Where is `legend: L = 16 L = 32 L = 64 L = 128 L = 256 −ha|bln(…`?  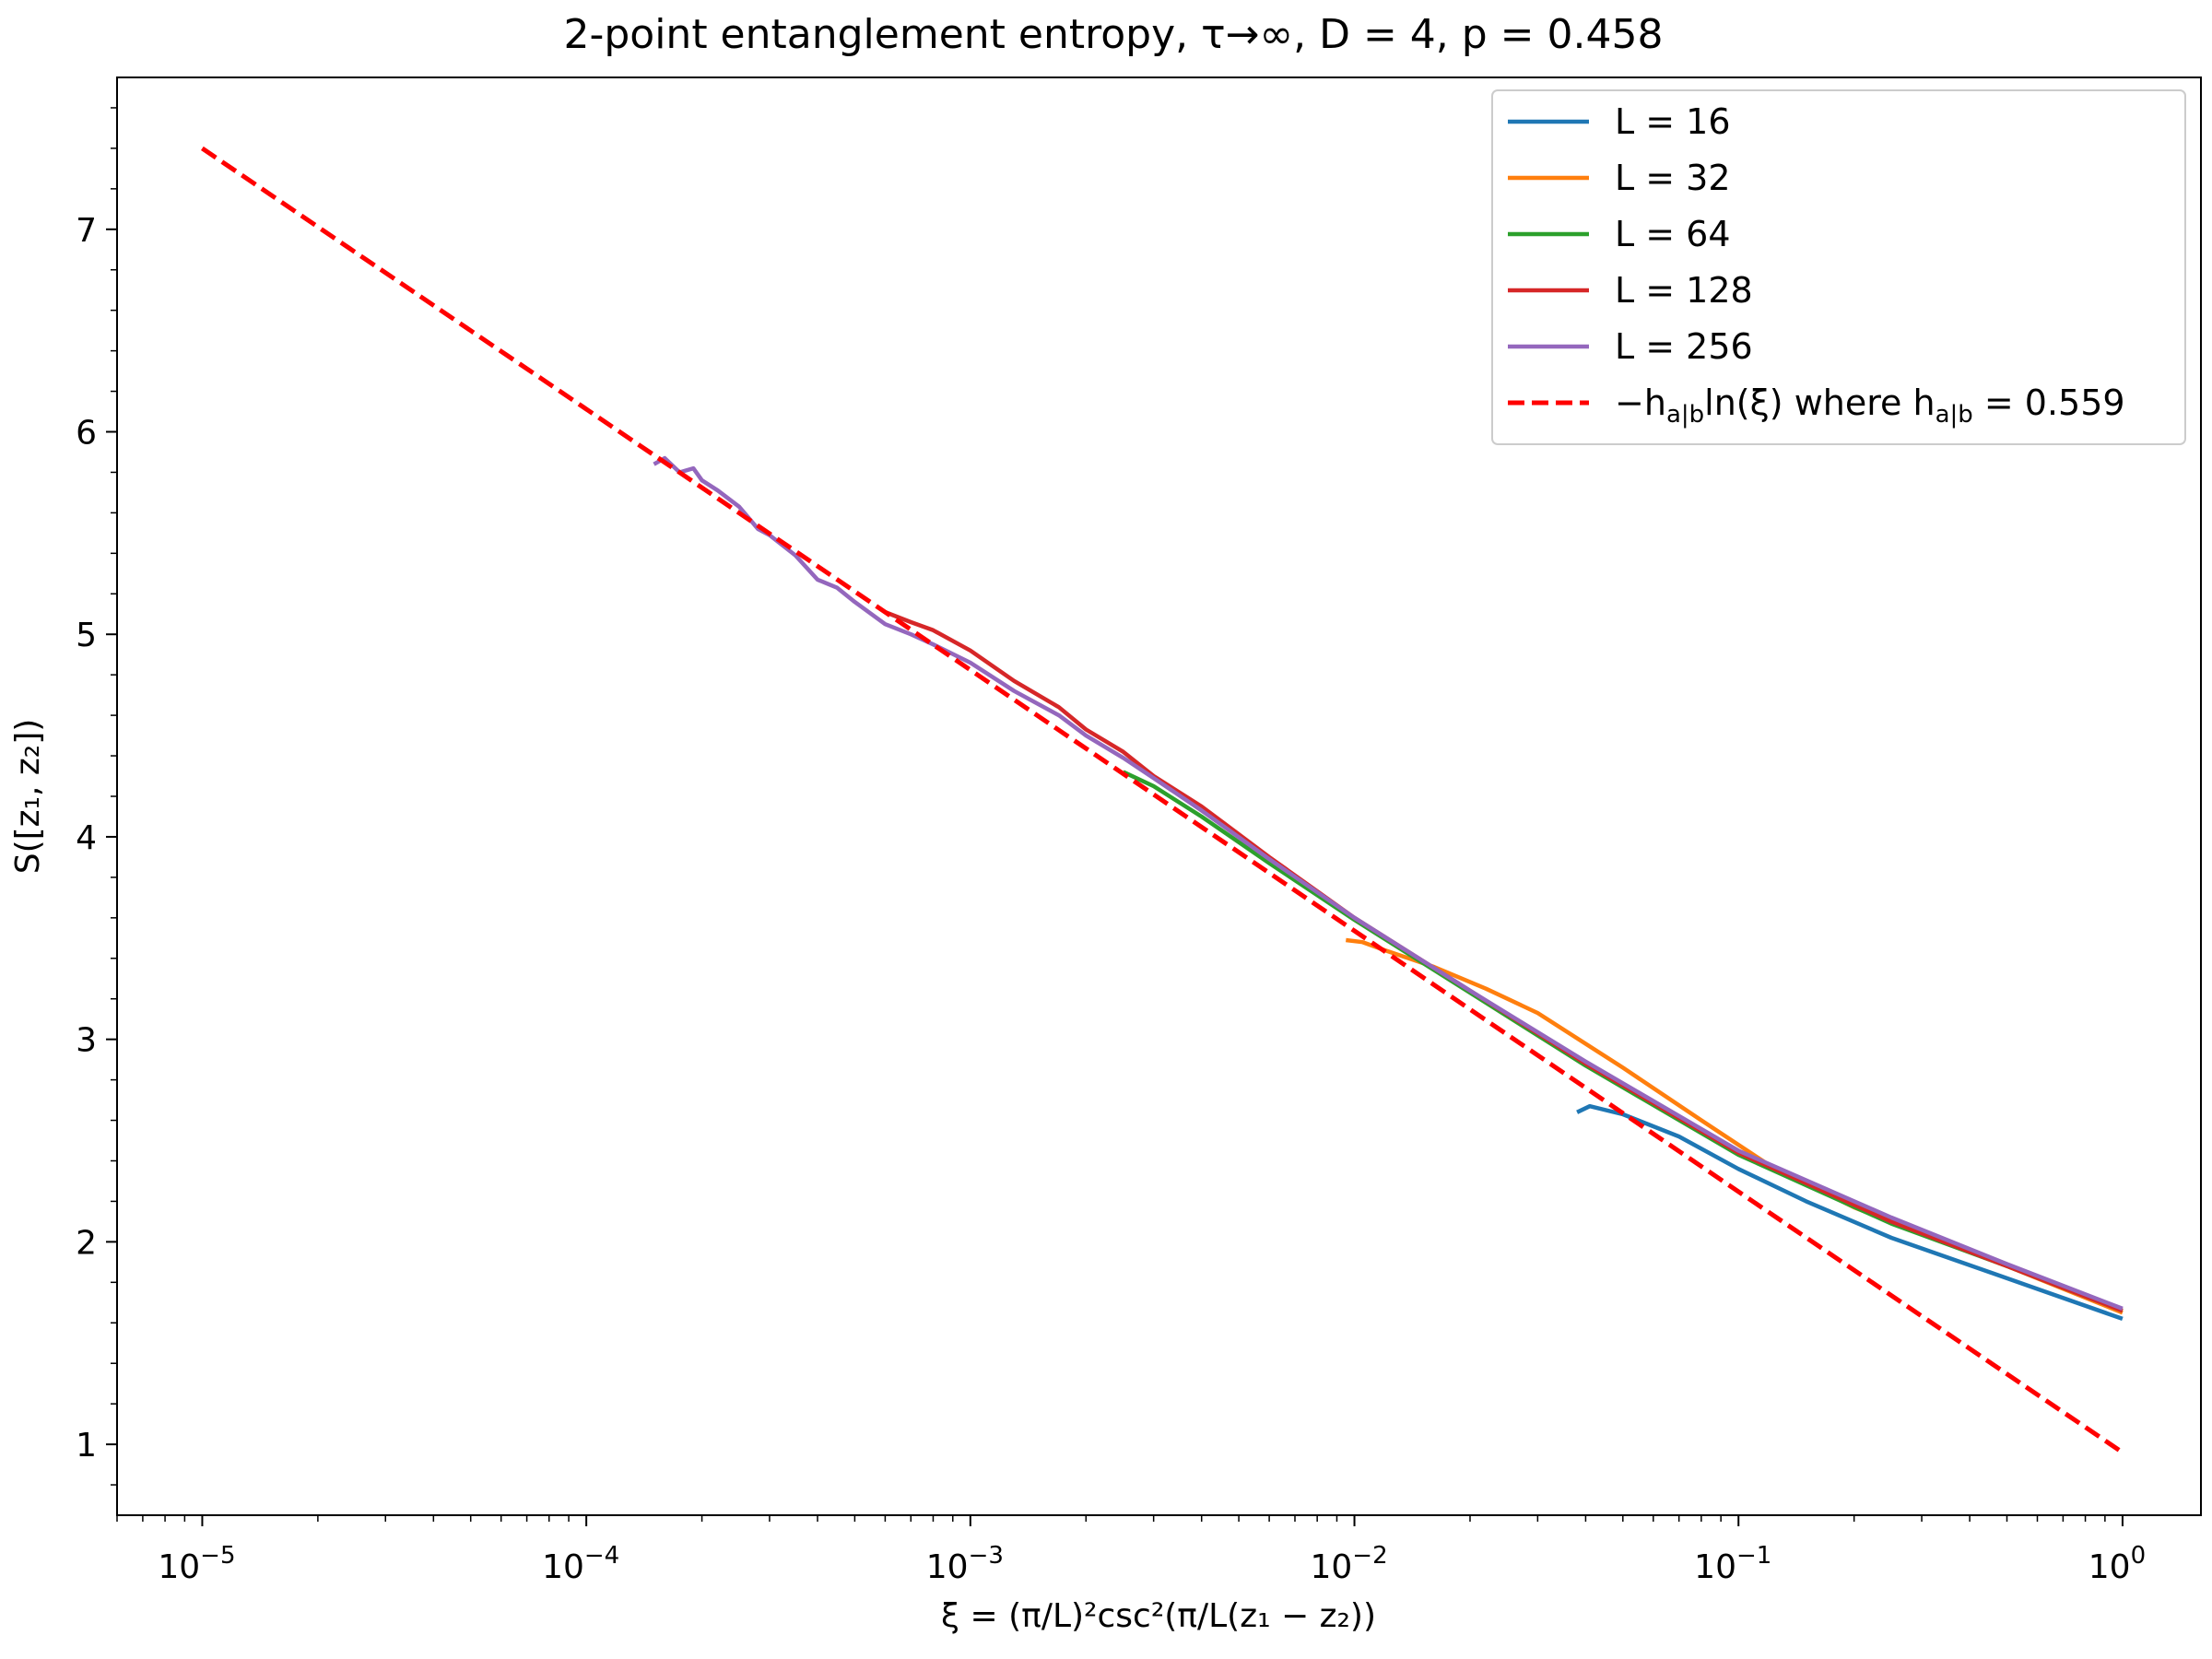
legend: L = 16 L = 32 L = 64 L = 128 L = 256 −ha|bln(… is located at coordinates (1838, 267).